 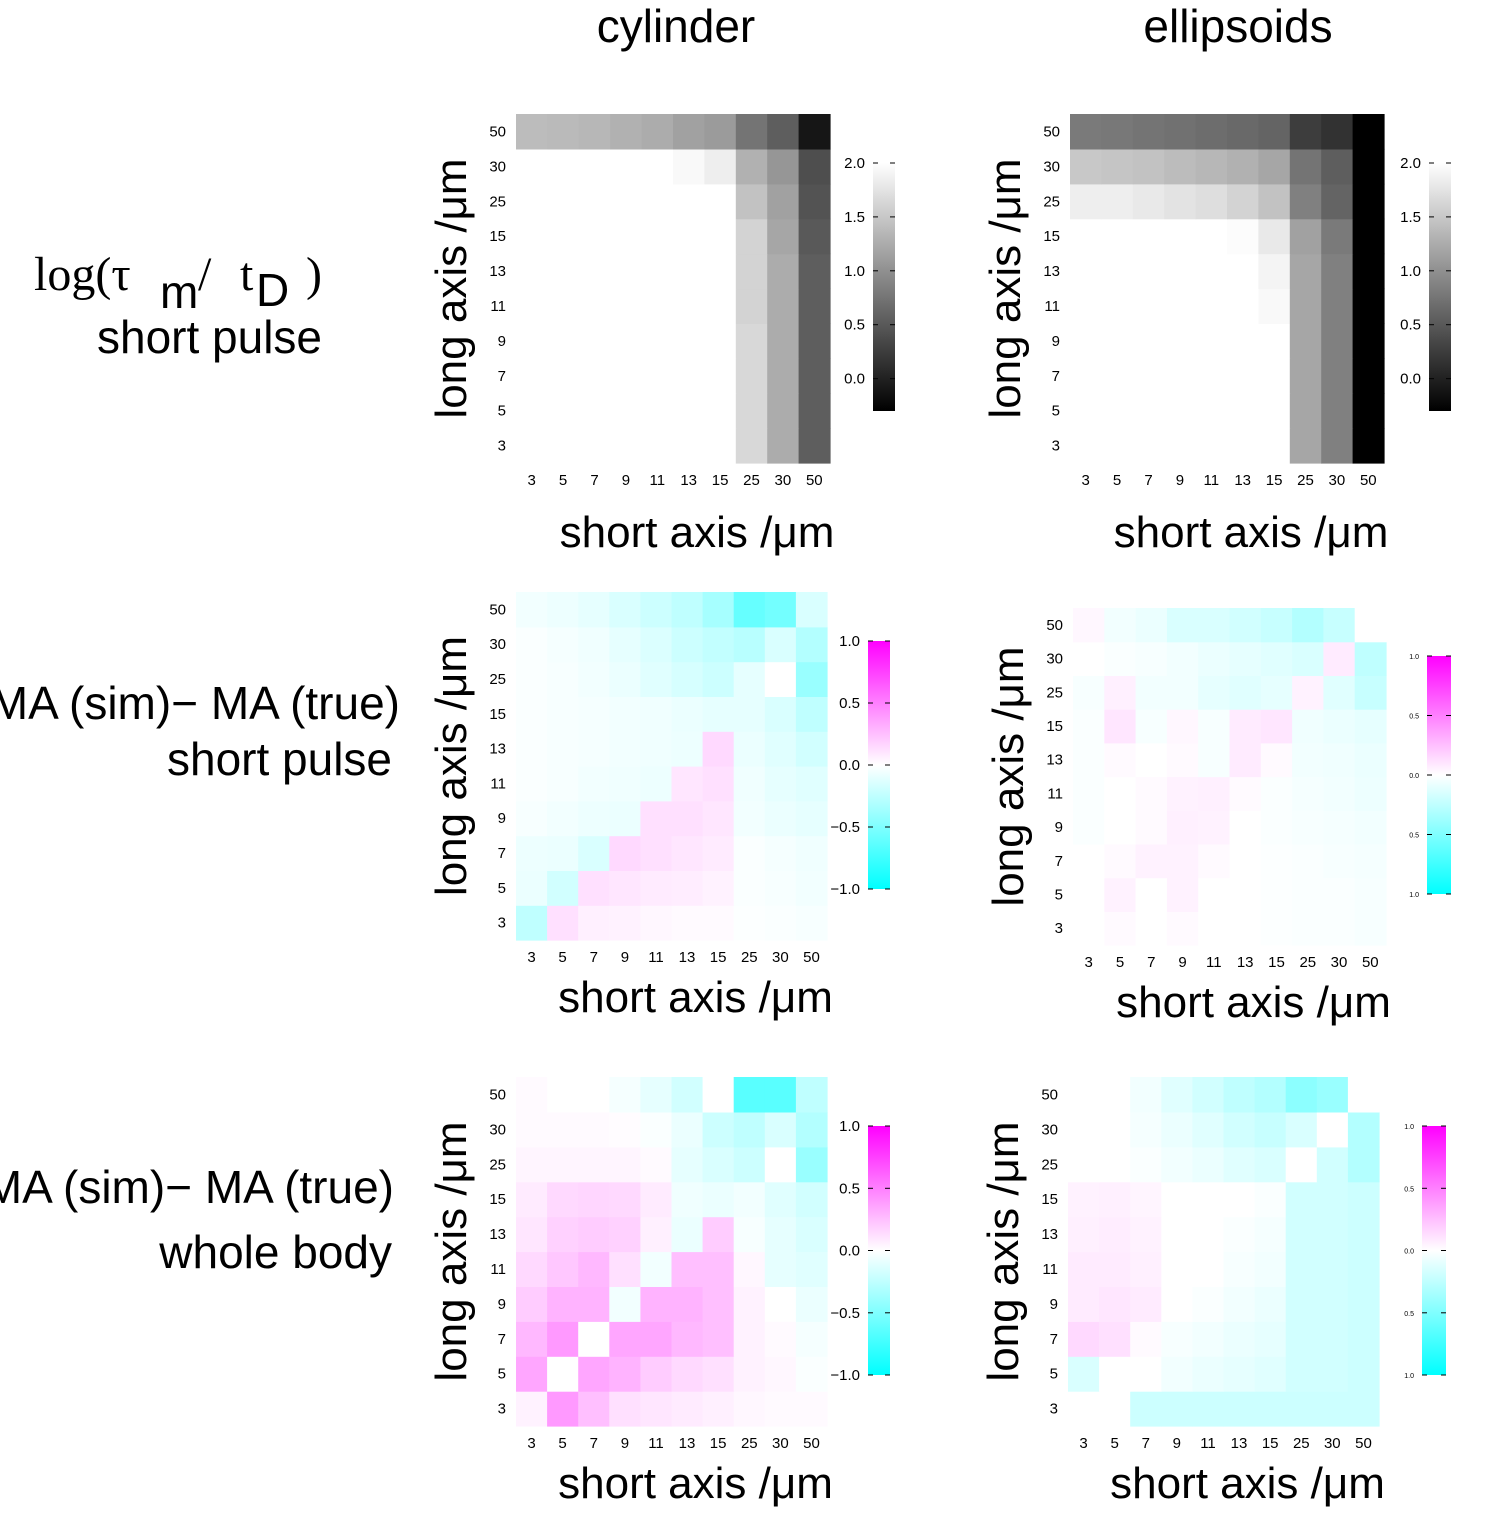 What do you see at coordinates (1251, 532) in the screenshot?
I see `x-axis-label: short axis /μm` at bounding box center [1251, 532].